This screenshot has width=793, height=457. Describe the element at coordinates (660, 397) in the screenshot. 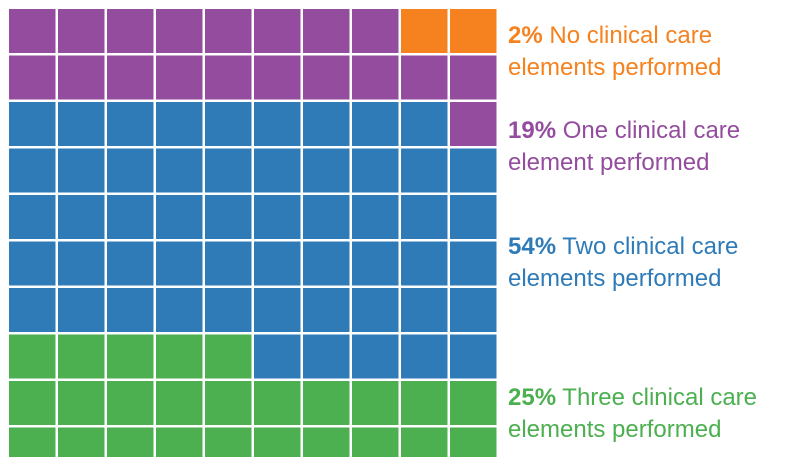

I see `legend-three-elements-text: Three clinical care` at that location.